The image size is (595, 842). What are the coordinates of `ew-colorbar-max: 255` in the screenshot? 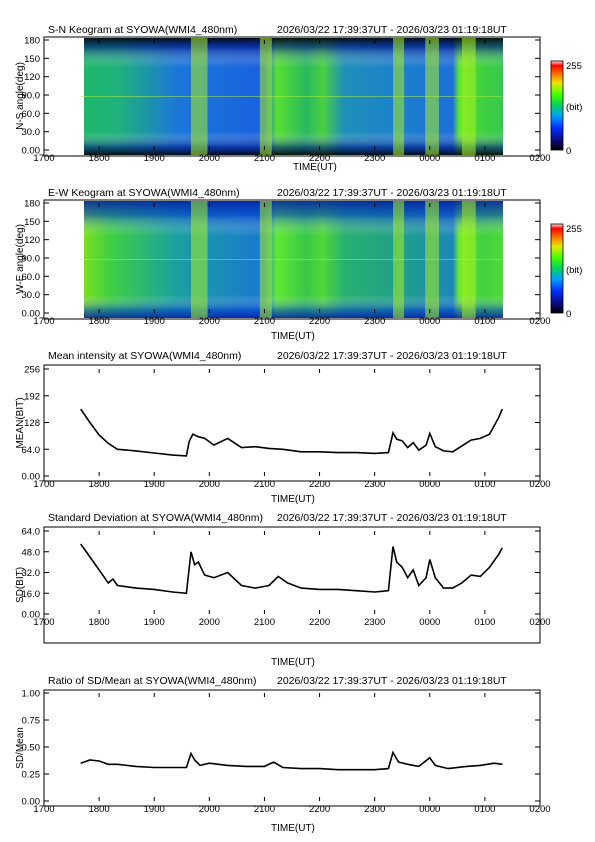 It's located at (574, 229).